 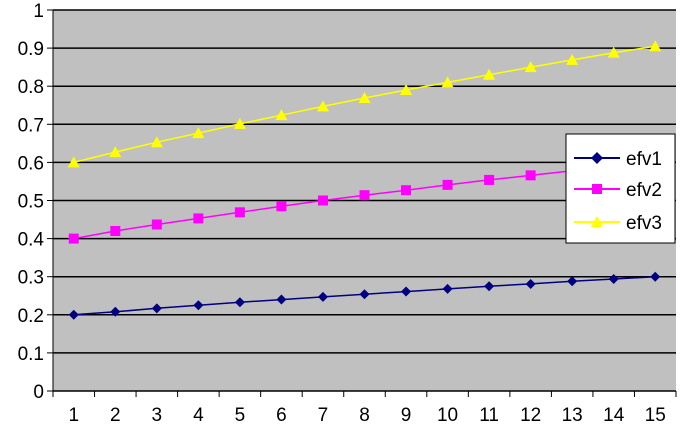 I want to click on series-efv1, so click(x=364, y=295).